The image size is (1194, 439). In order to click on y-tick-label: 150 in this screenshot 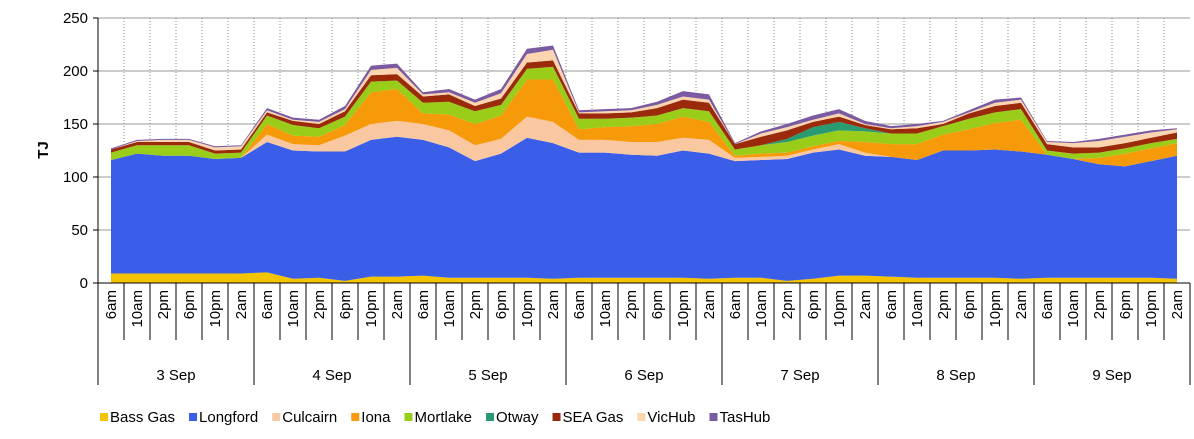, I will do `click(75, 124)`.